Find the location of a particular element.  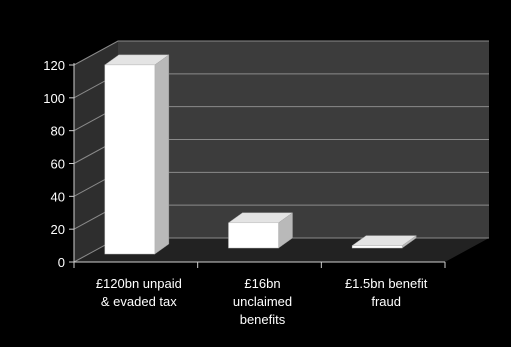

x-category-label-line: unclaimed is located at coordinates (262, 301).